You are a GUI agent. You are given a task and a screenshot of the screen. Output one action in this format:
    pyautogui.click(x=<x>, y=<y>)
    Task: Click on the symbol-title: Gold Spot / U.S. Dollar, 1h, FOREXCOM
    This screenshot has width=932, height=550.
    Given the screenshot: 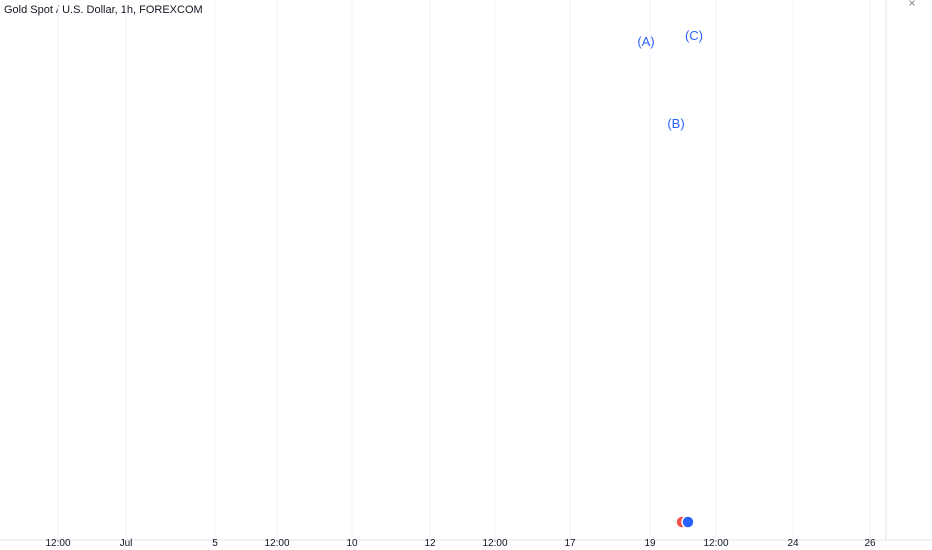 What is the action you would take?
    pyautogui.click(x=103, y=10)
    